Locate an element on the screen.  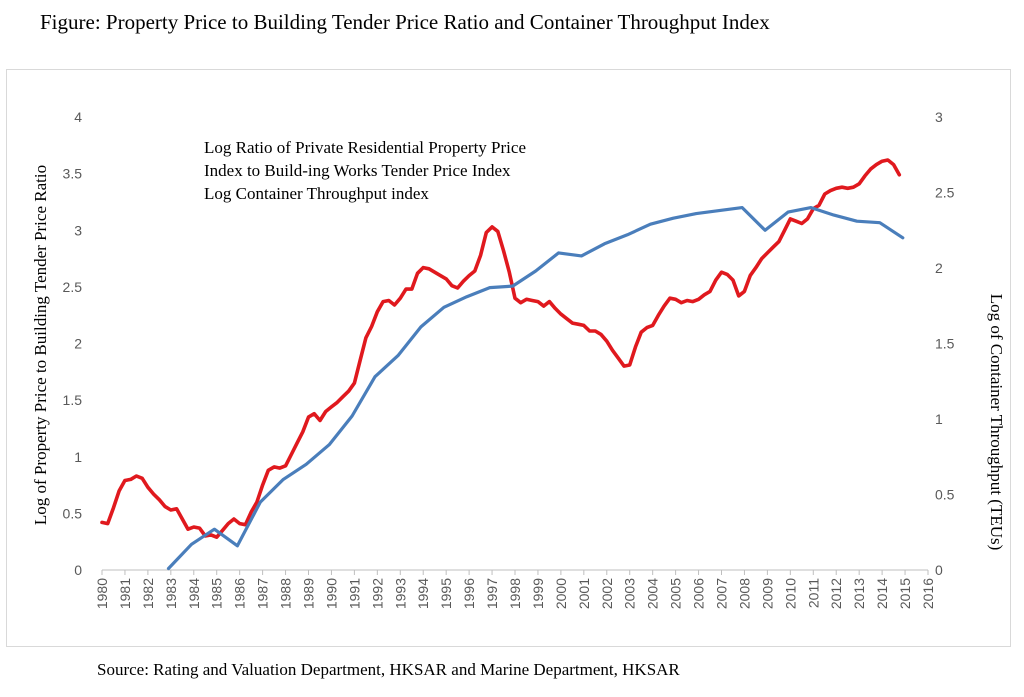
left-tick-label: 3.5 is located at coordinates (73, 174).